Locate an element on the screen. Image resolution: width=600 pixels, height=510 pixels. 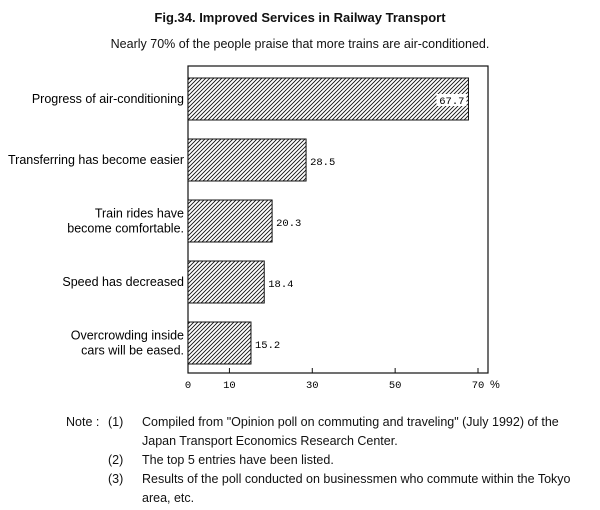
bar-value-label: 20.3 is located at coordinates (288, 224).